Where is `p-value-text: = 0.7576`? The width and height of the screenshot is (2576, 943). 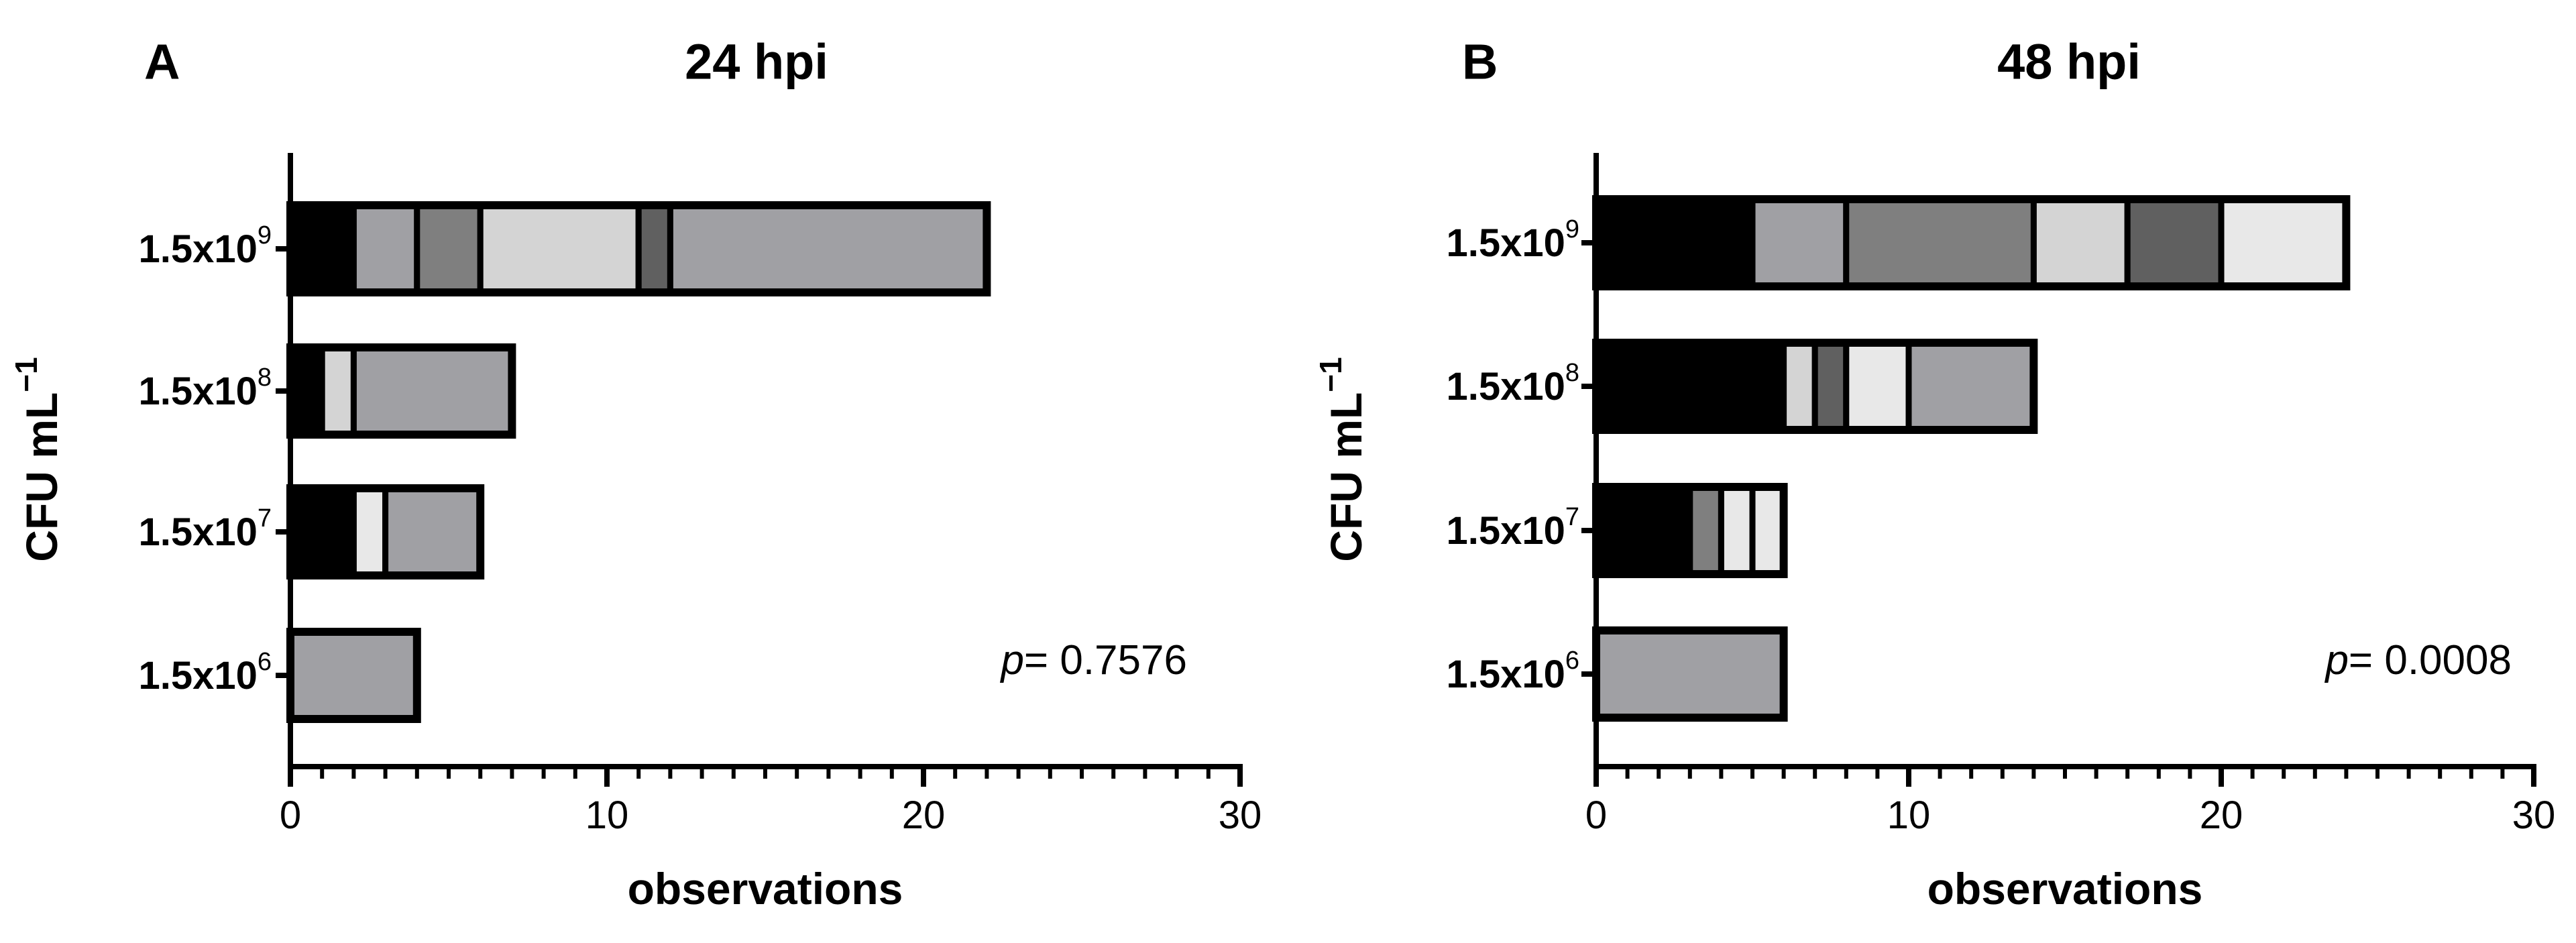 p-value-text: = 0.7576 is located at coordinates (1105, 660).